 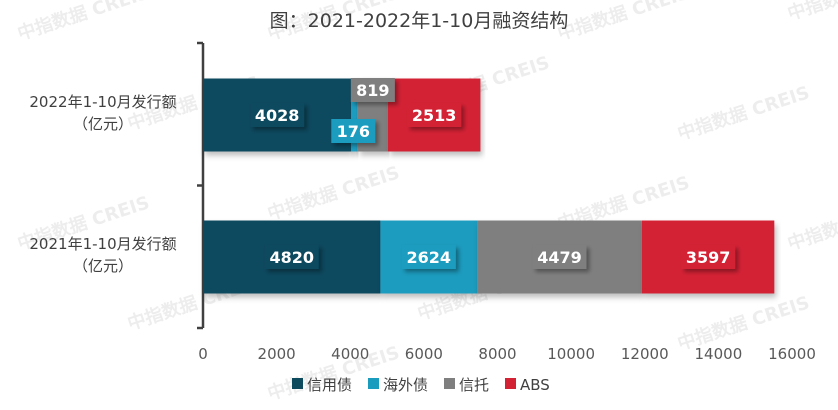 I want to click on category-label: 2022年1-10月发行额, so click(x=102, y=102).